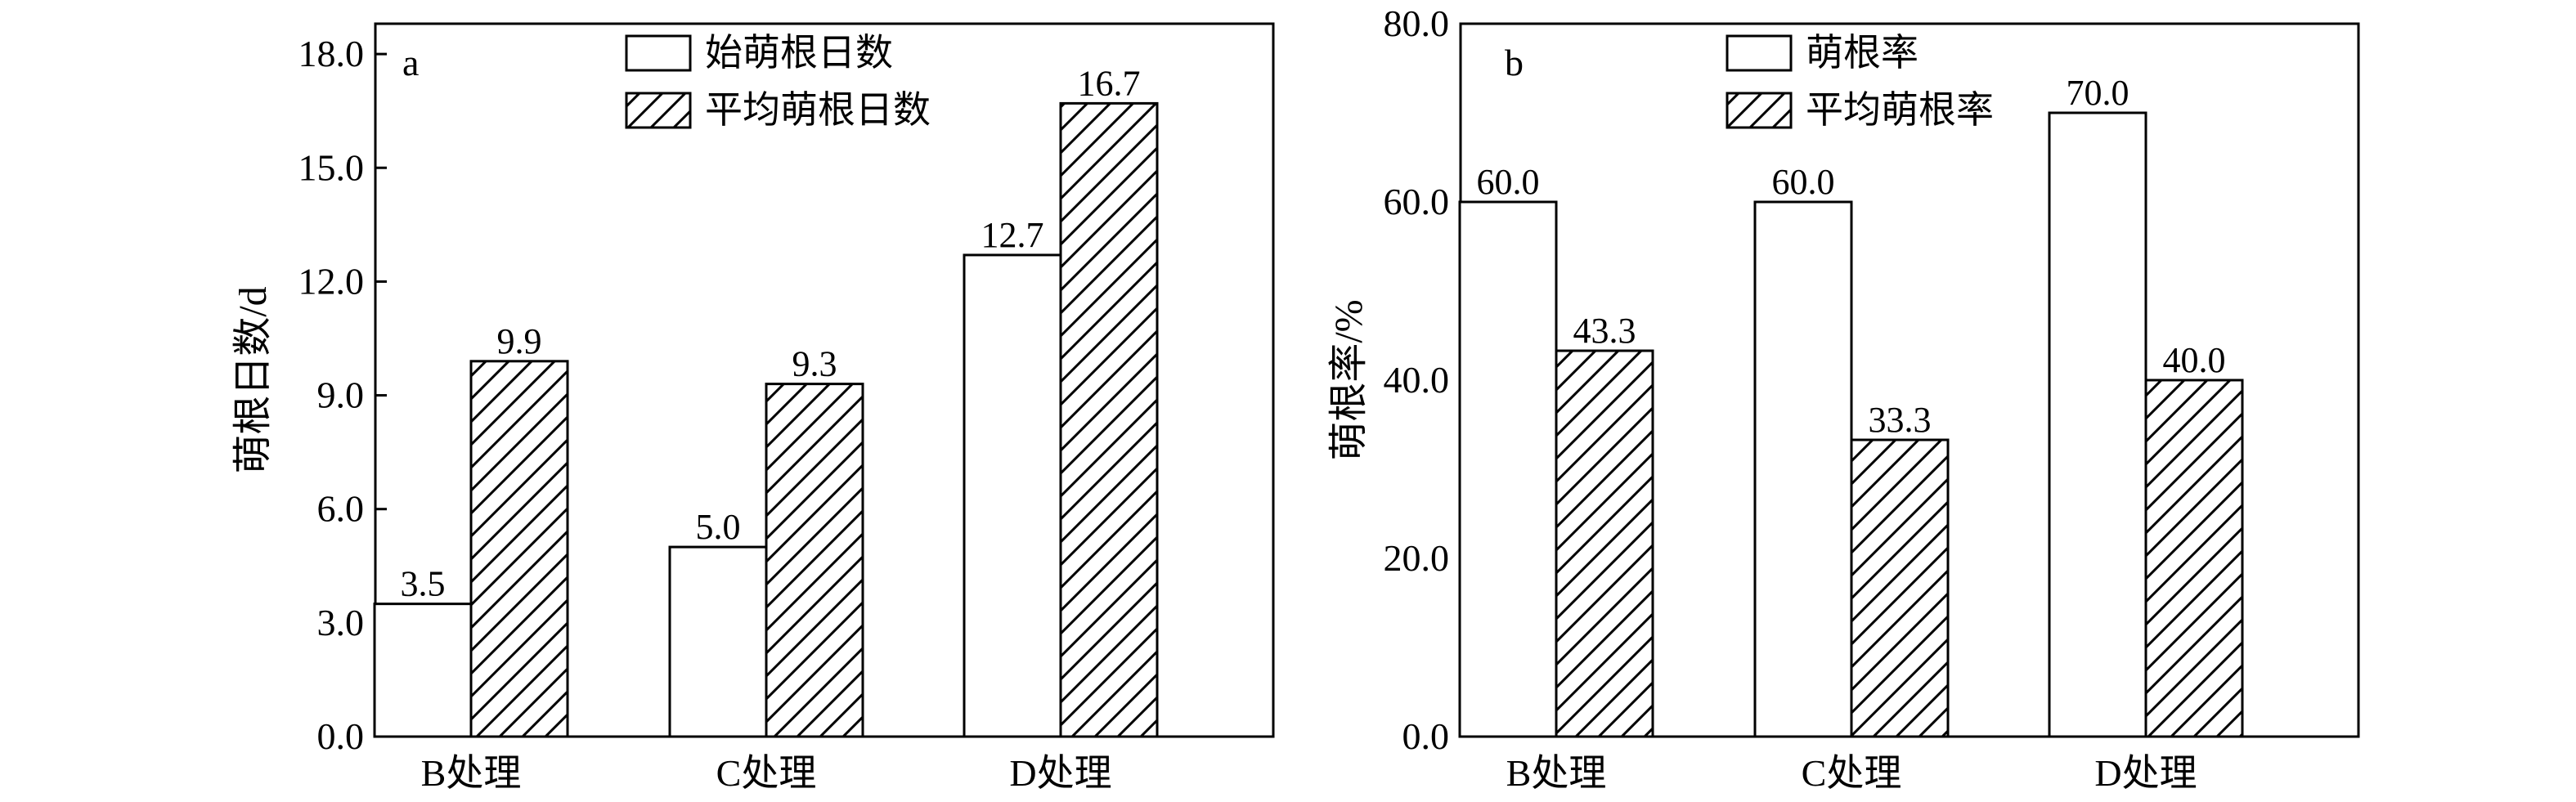 The width and height of the screenshot is (2576, 802). What do you see at coordinates (331, 281) in the screenshot?
I see `y-tick-label: 12.0` at bounding box center [331, 281].